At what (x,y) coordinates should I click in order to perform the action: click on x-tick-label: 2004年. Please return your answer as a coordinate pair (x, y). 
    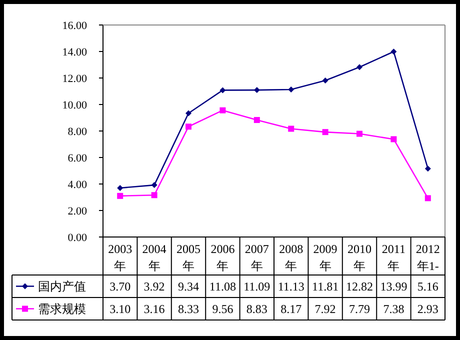
    Looking at the image, I should click on (154, 257).